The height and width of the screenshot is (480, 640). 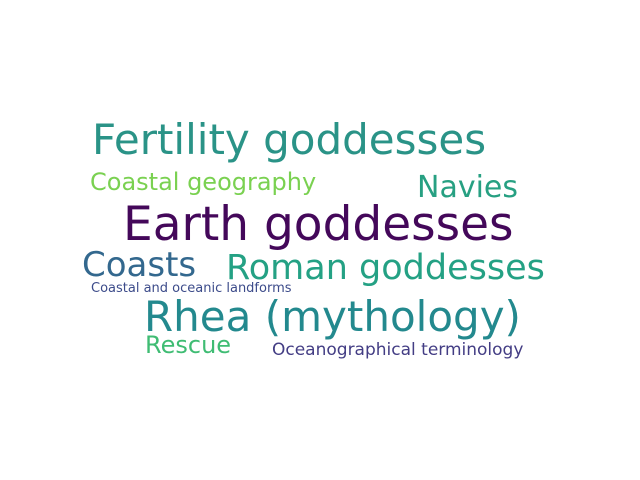 I want to click on word-rhea-mythology: Rhea (mythology), so click(x=332, y=316).